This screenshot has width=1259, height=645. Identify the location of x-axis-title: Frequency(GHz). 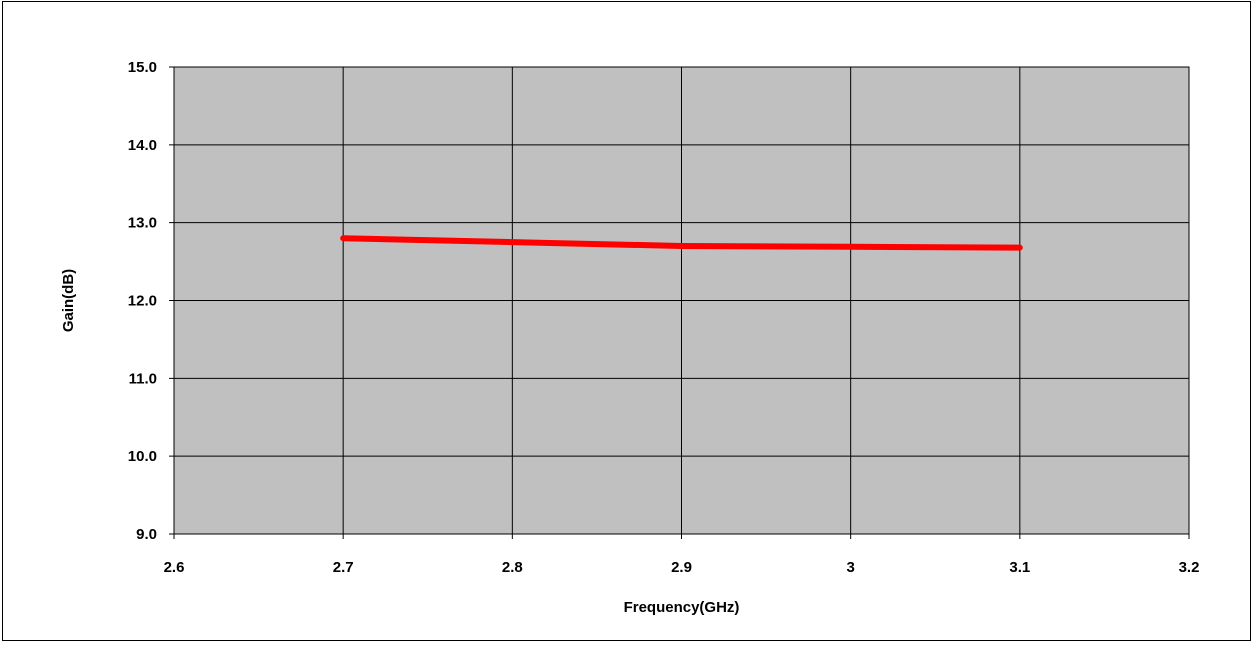
(682, 607).